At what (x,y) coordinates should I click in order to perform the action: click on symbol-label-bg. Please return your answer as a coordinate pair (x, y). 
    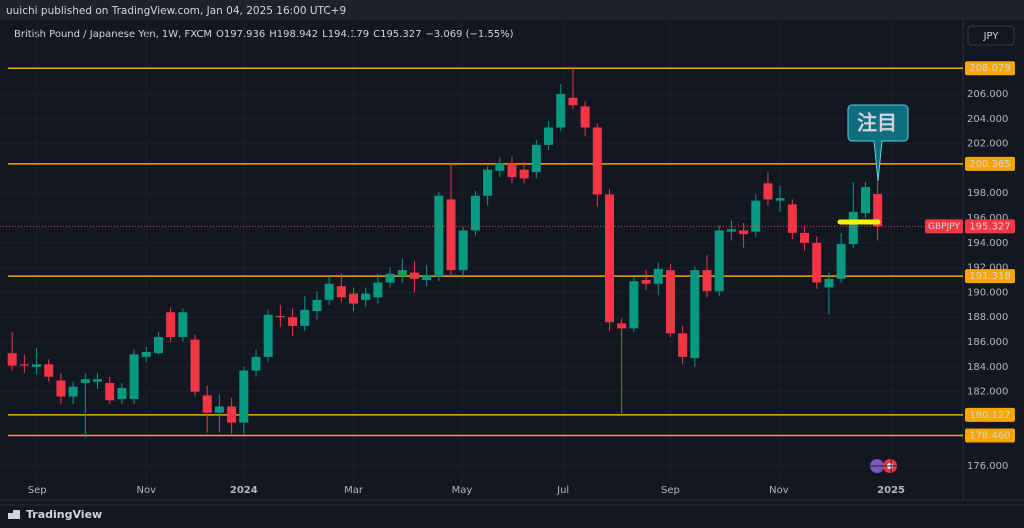
    Looking at the image, I should click on (944, 226).